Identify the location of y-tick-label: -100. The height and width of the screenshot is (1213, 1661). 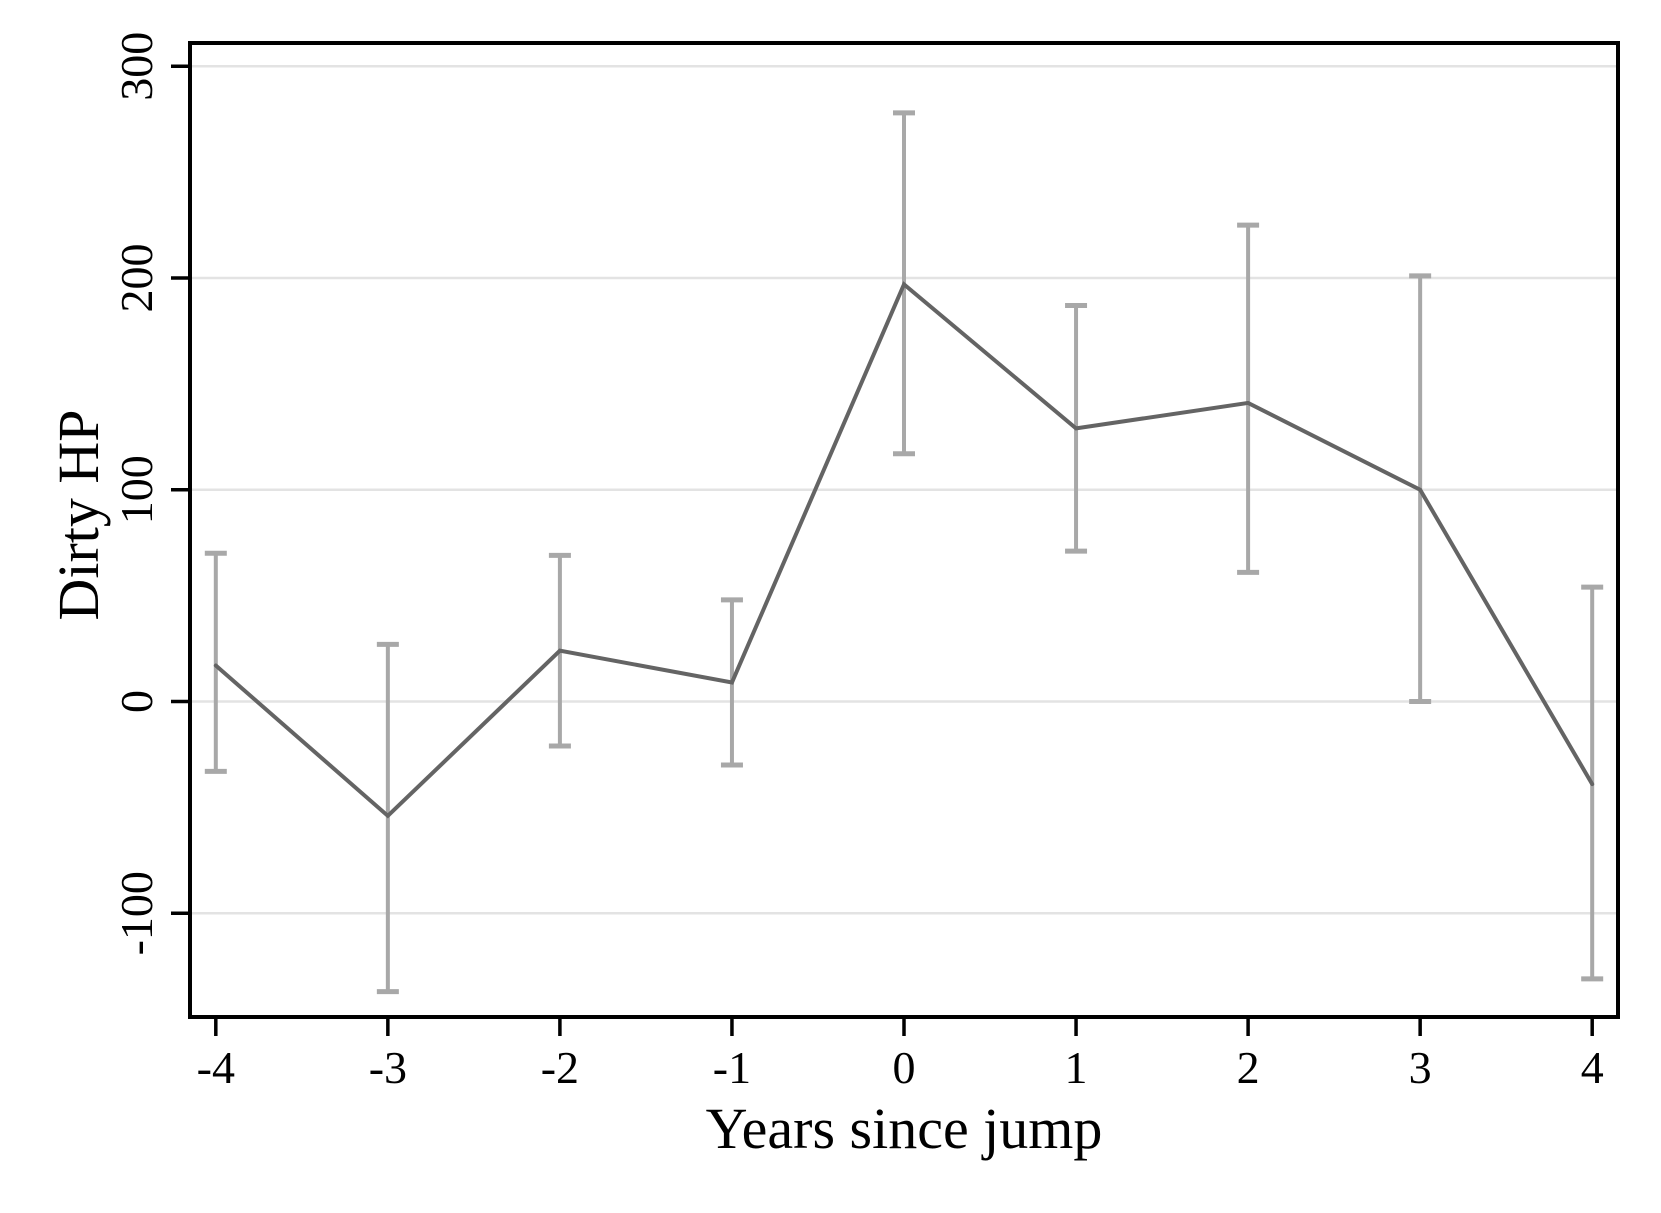
(136, 913).